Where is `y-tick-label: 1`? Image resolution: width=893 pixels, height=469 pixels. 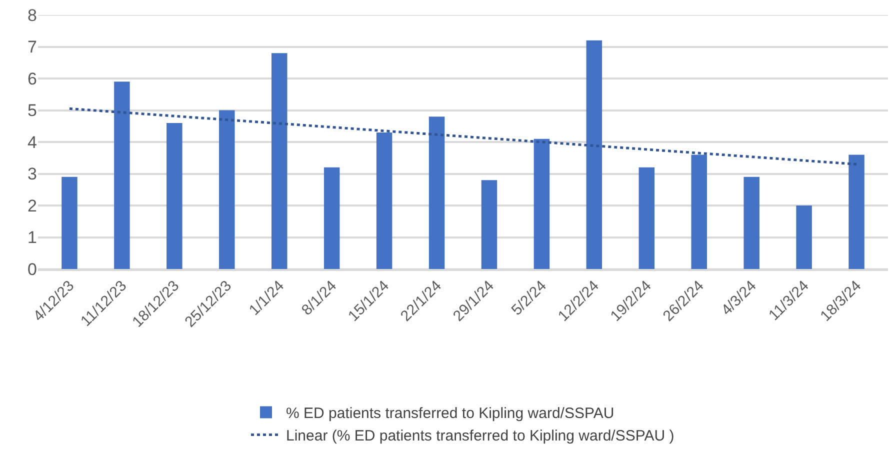
y-tick-label: 1 is located at coordinates (32, 238).